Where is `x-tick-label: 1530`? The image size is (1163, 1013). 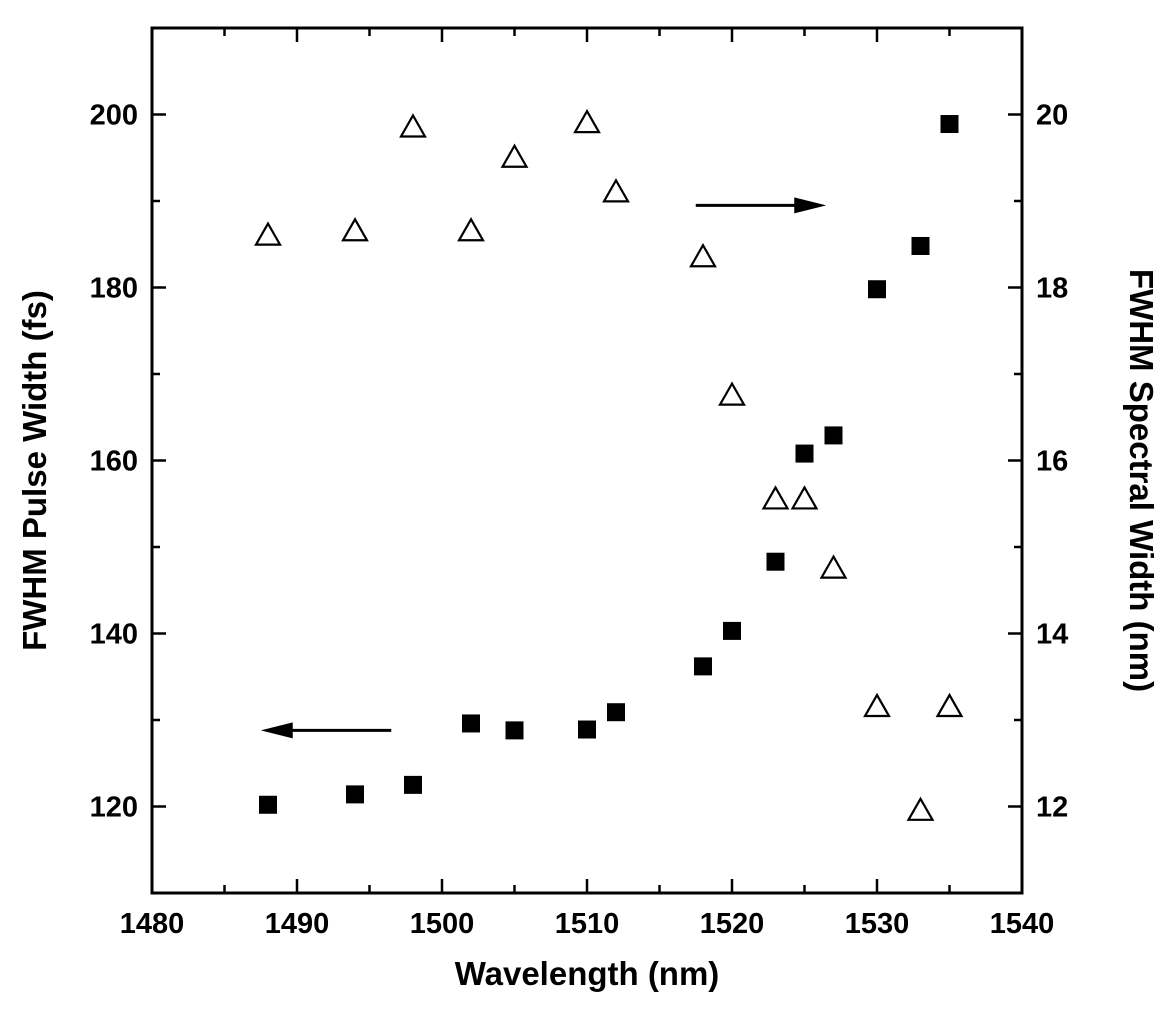 x-tick-label: 1530 is located at coordinates (877, 924).